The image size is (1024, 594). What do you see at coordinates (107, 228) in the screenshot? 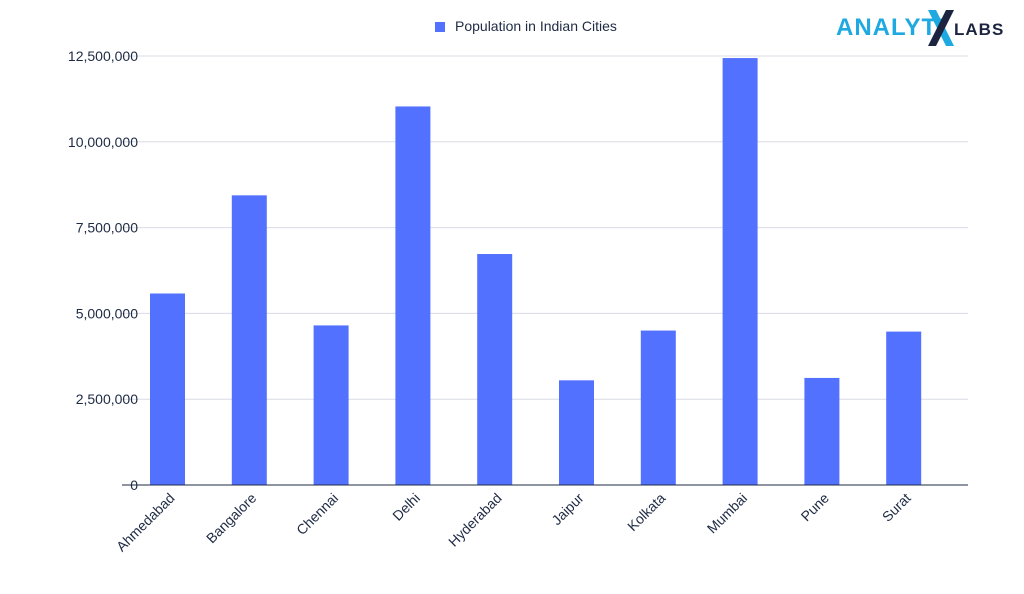
I see `y-tick-label: 7,500,000` at bounding box center [107, 228].